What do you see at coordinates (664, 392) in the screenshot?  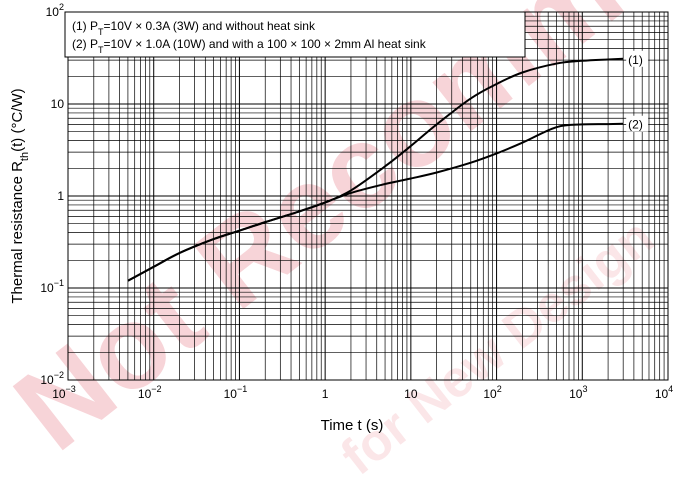 I see `x-tick-label: 10⁴` at bounding box center [664, 392].